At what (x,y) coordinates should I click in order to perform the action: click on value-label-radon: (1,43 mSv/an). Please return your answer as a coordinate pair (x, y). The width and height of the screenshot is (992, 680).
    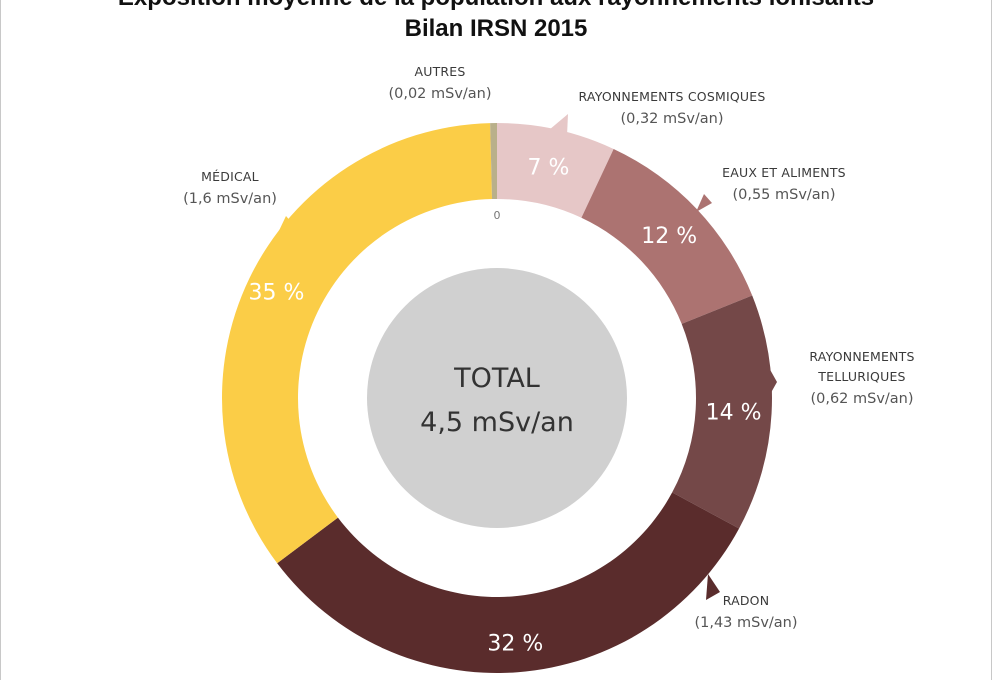
    Looking at the image, I should click on (745, 623).